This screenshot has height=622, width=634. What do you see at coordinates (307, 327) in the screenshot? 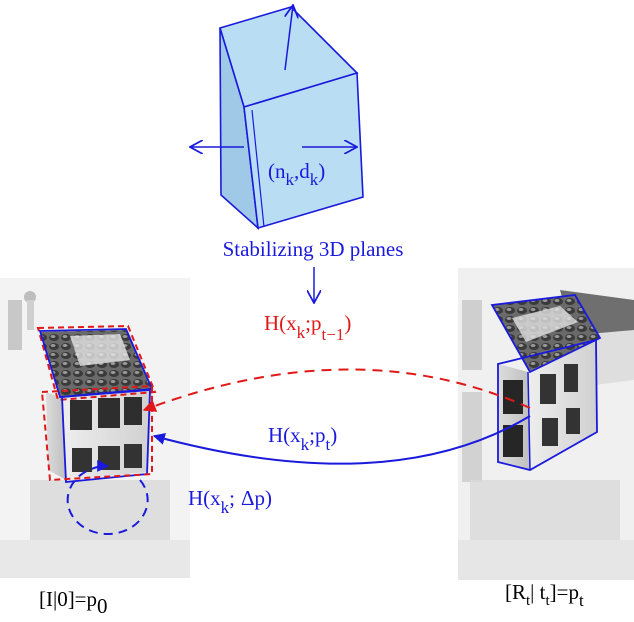
I see `homography-prev-label: H(xk;pt−1)` at bounding box center [307, 327].